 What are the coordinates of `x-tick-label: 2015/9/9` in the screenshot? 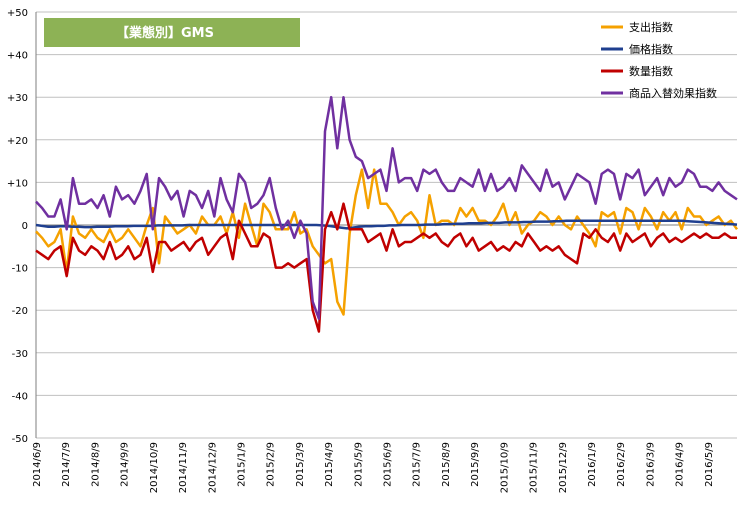 It's located at (475, 464).